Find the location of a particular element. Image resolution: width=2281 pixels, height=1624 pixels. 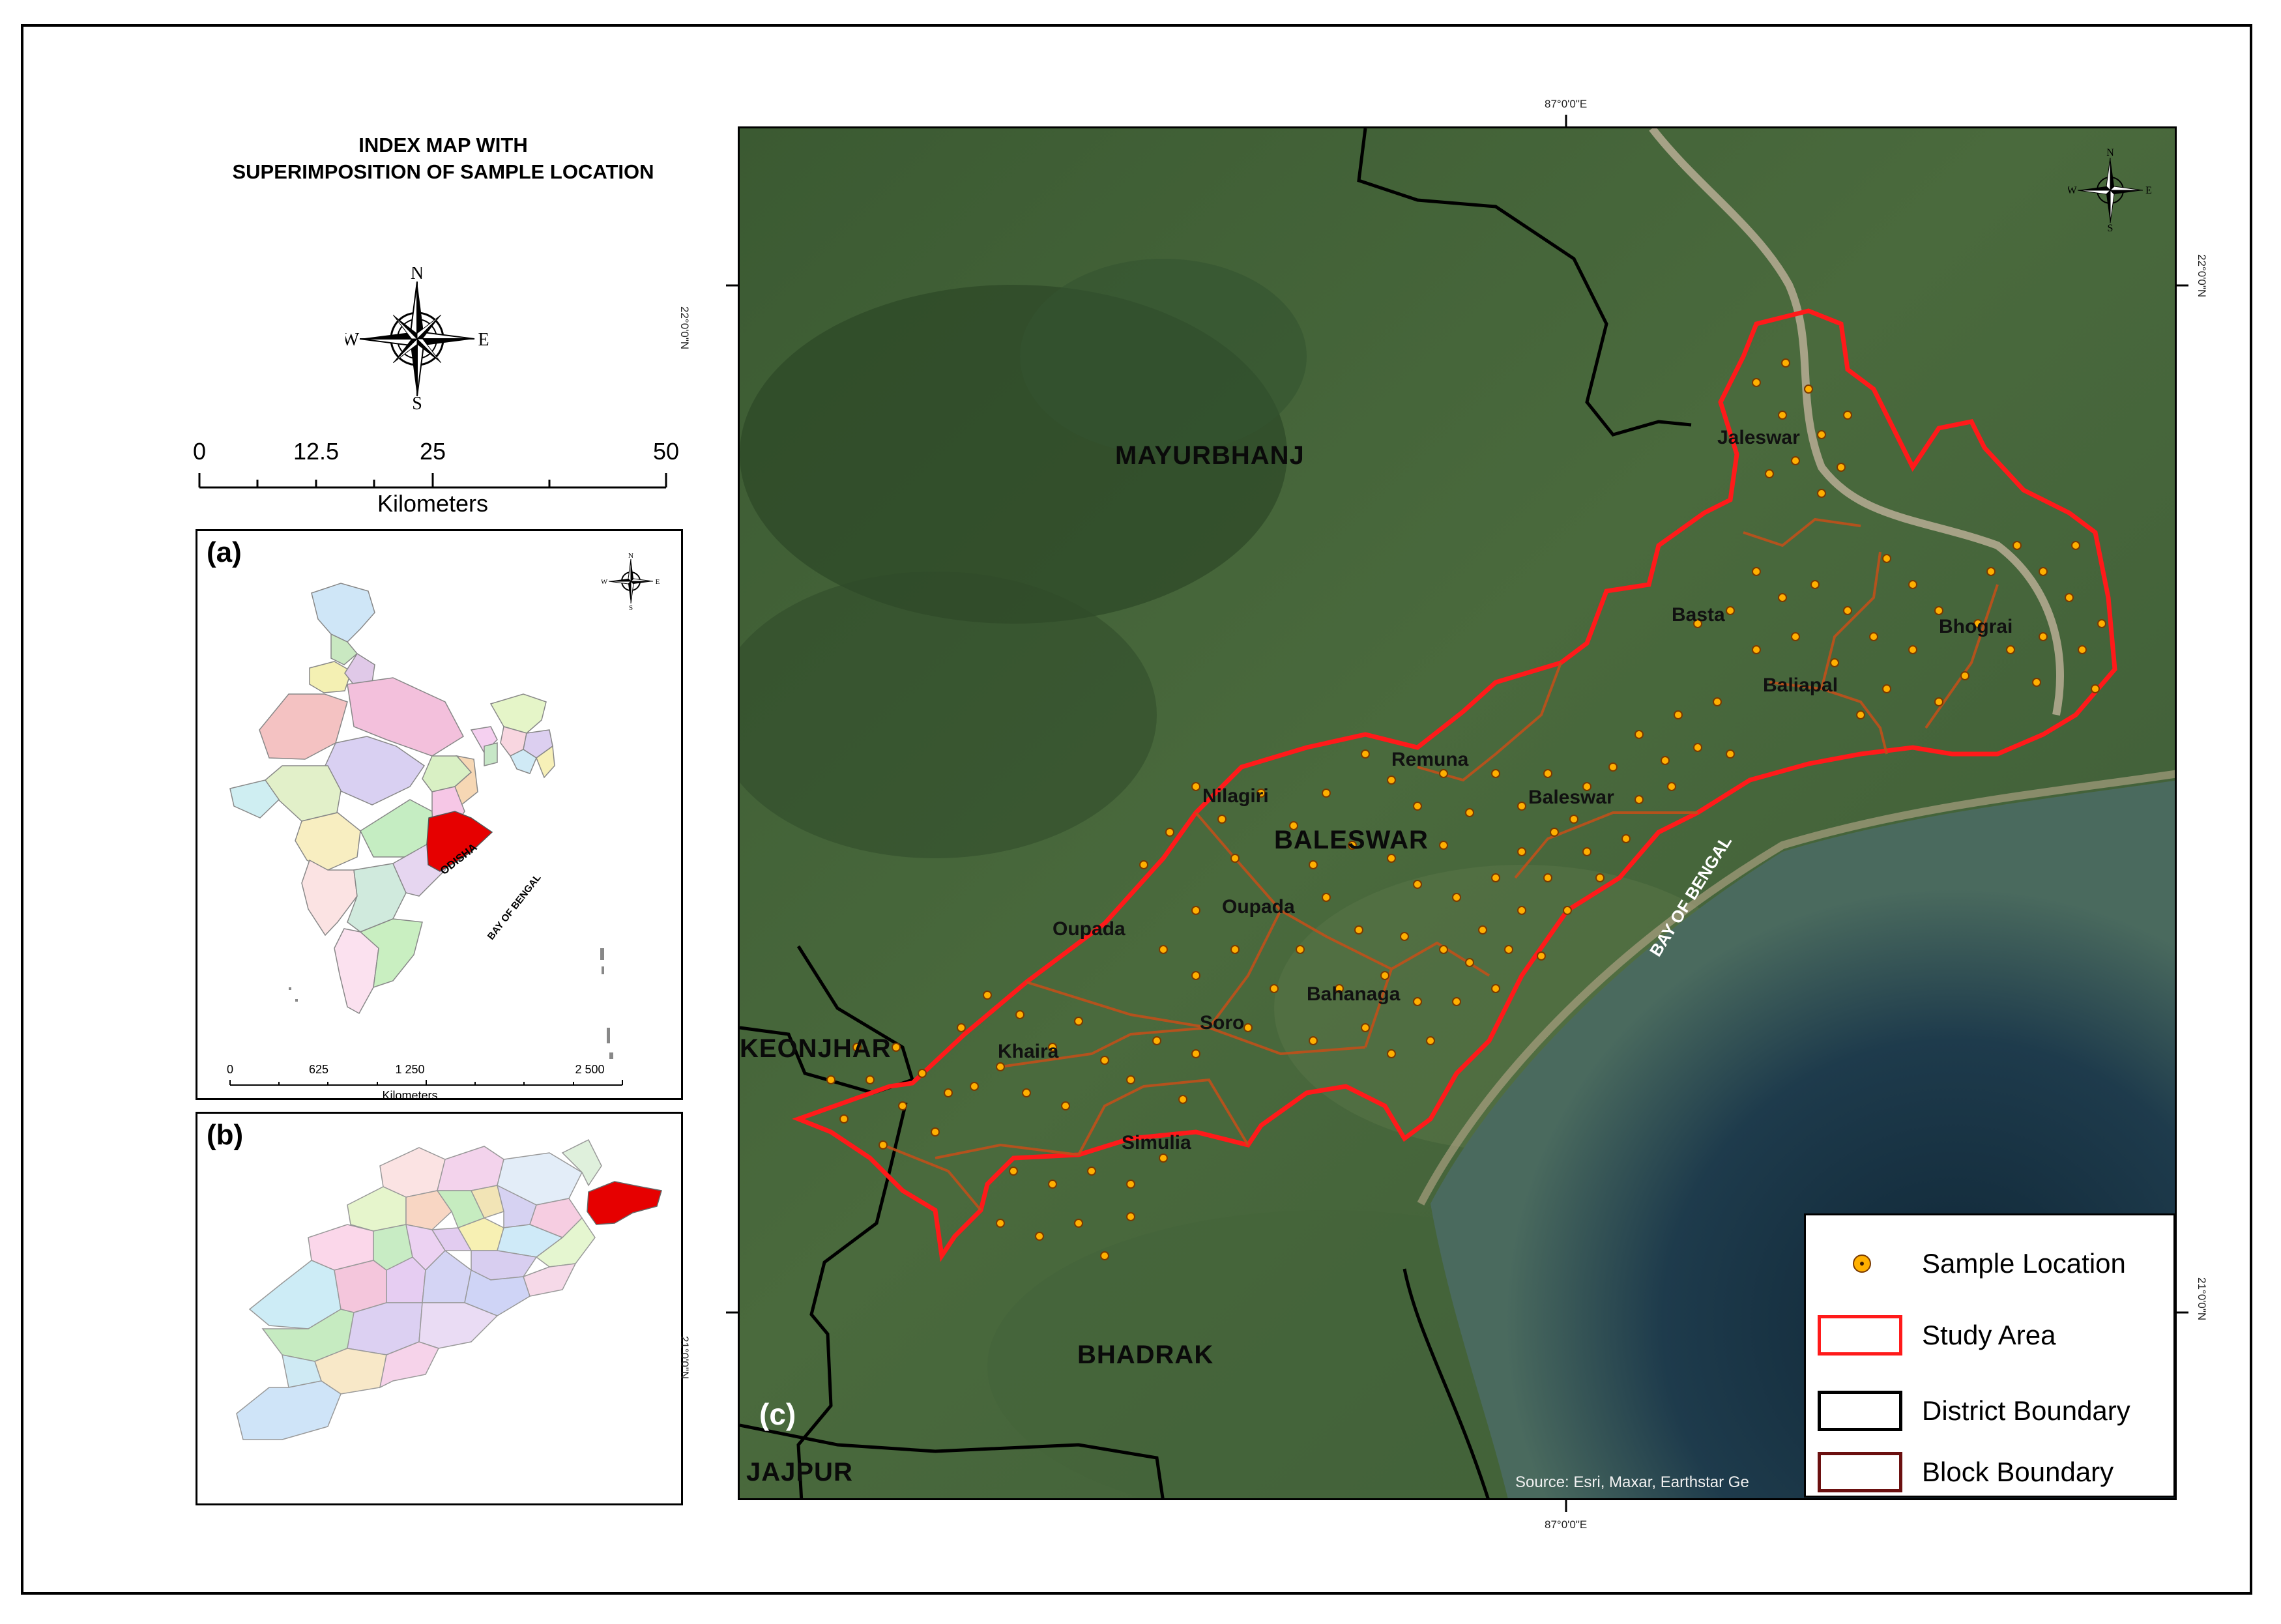

block-label-basta: Basta is located at coordinates (1698, 615).